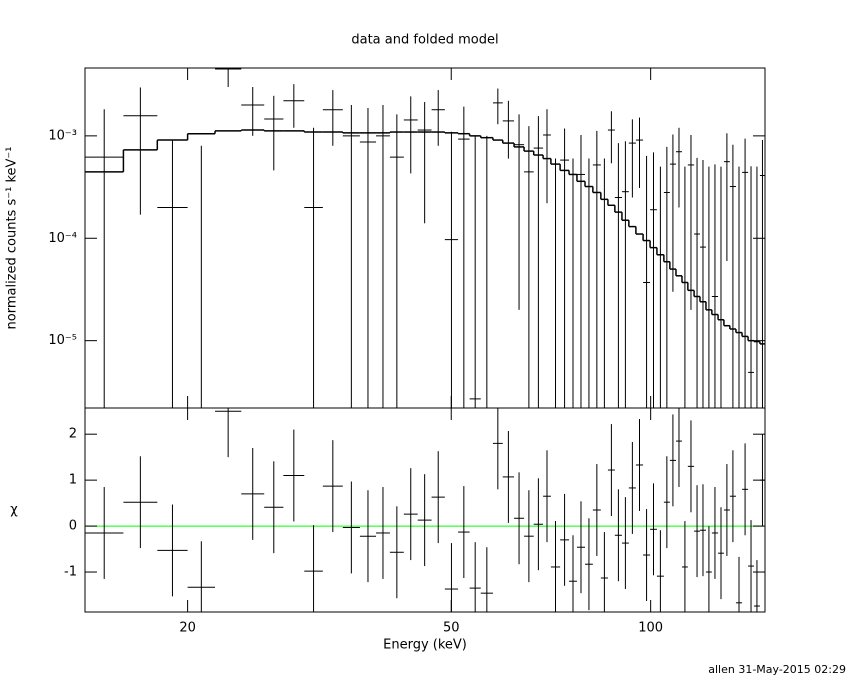 The width and height of the screenshot is (850, 680). Describe the element at coordinates (650, 628) in the screenshot. I see `x-tick-label: 100` at that location.